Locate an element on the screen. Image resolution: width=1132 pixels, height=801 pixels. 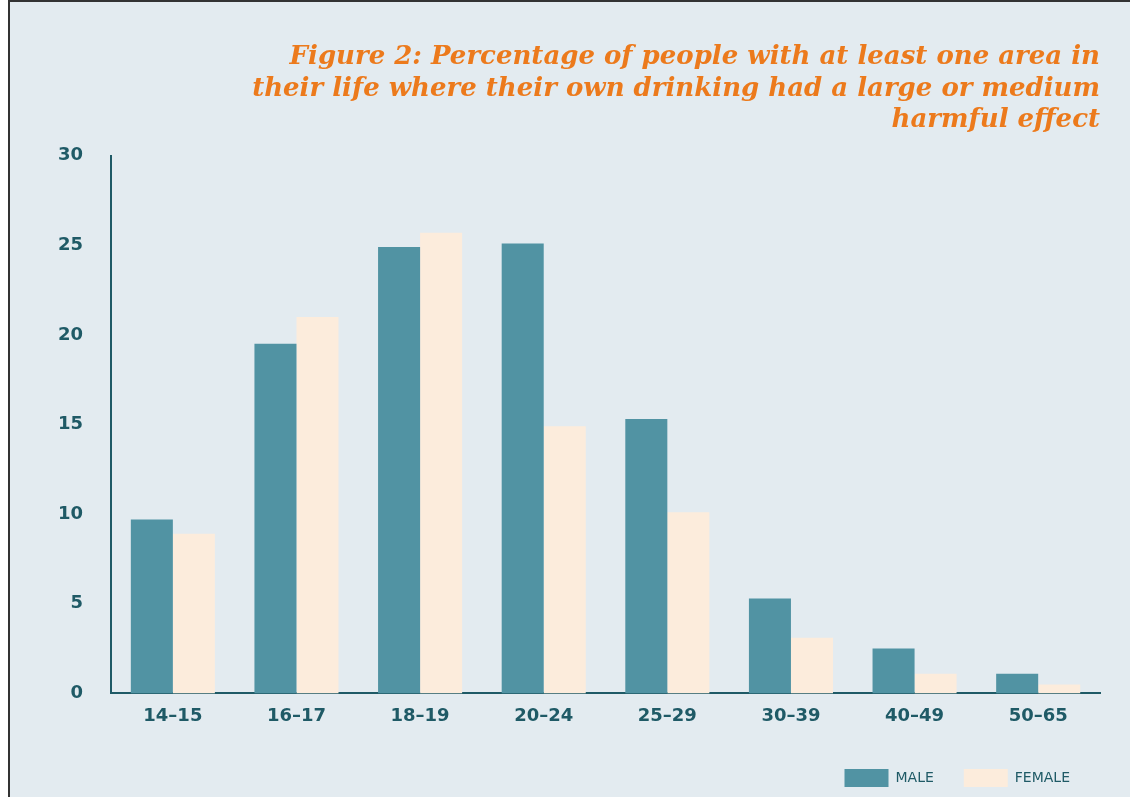
legend-label: MALE is located at coordinates (914, 776).